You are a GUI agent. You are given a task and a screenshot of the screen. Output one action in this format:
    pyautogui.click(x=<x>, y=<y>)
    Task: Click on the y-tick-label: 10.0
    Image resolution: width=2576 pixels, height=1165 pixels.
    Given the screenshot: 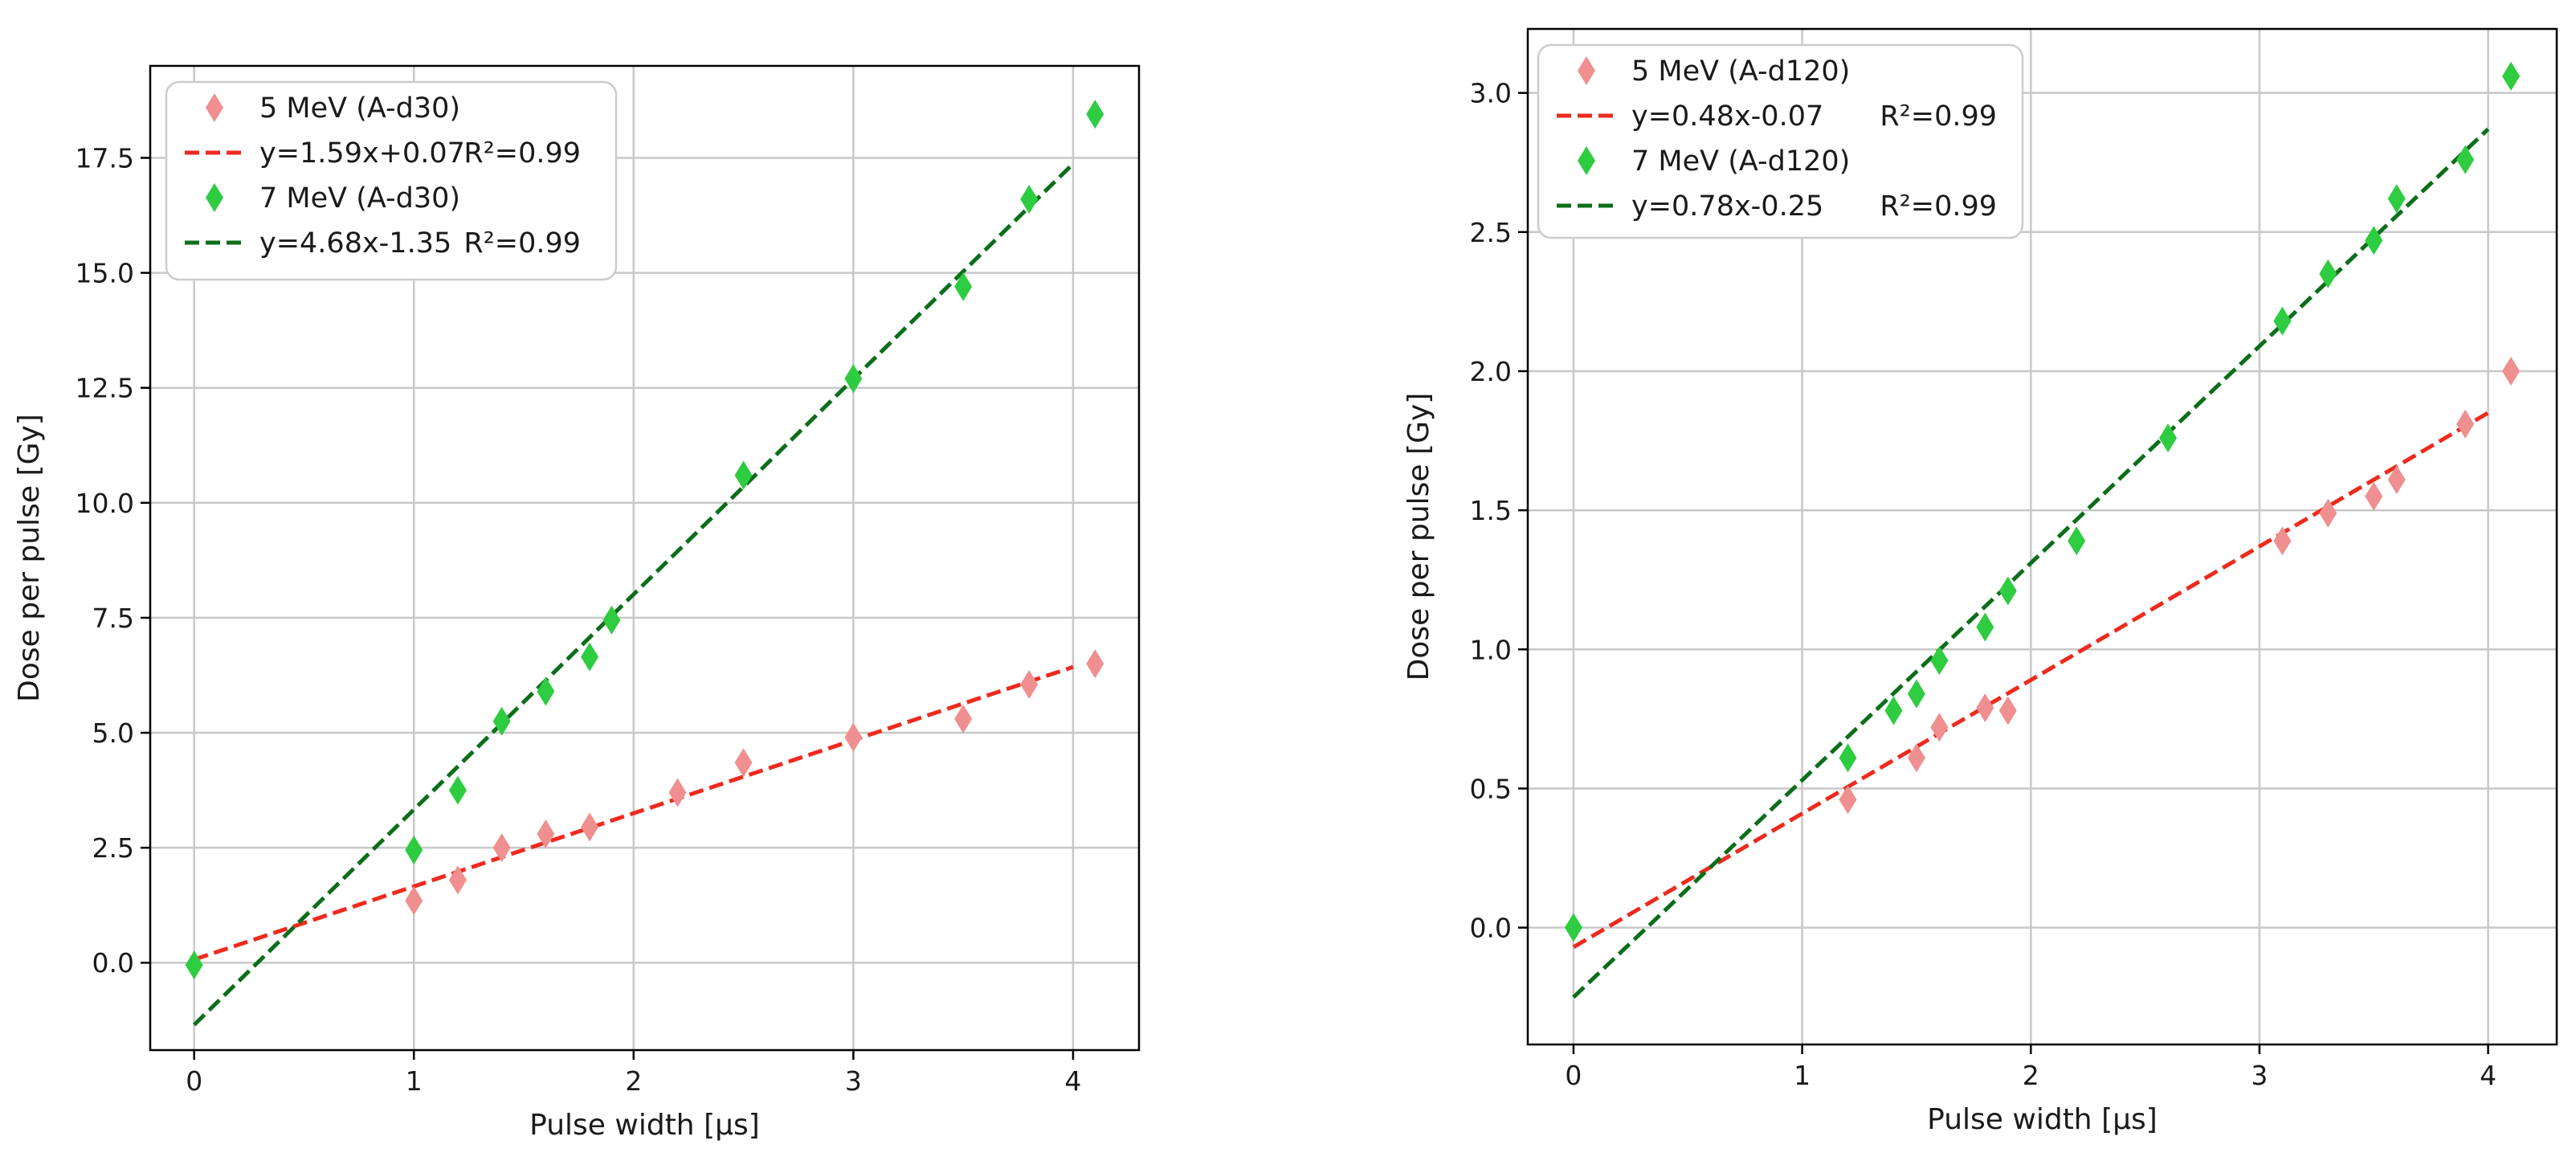 What is the action you would take?
    pyautogui.click(x=105, y=504)
    